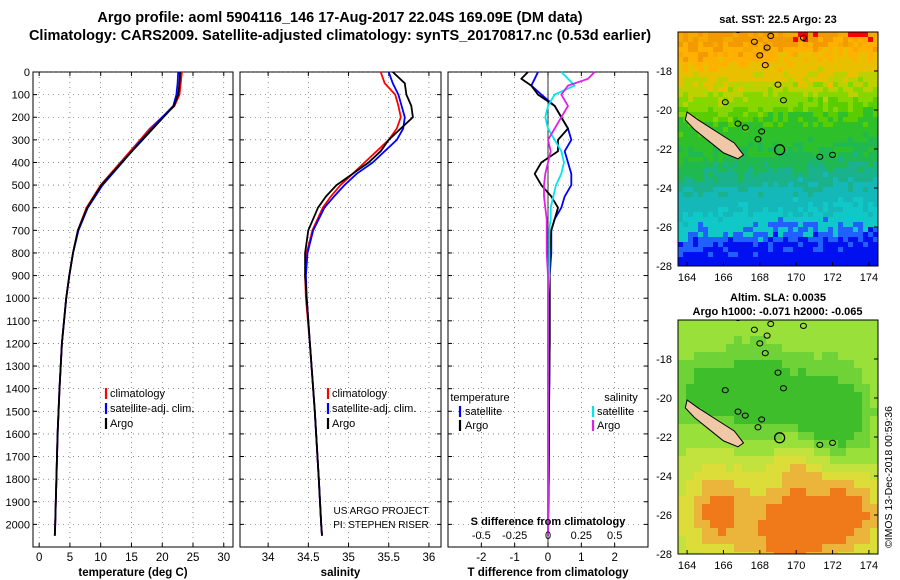 This screenshot has height=580, width=900. What do you see at coordinates (374, 409) in the screenshot?
I see `legend-label: satellite-adj. clim.` at bounding box center [374, 409].